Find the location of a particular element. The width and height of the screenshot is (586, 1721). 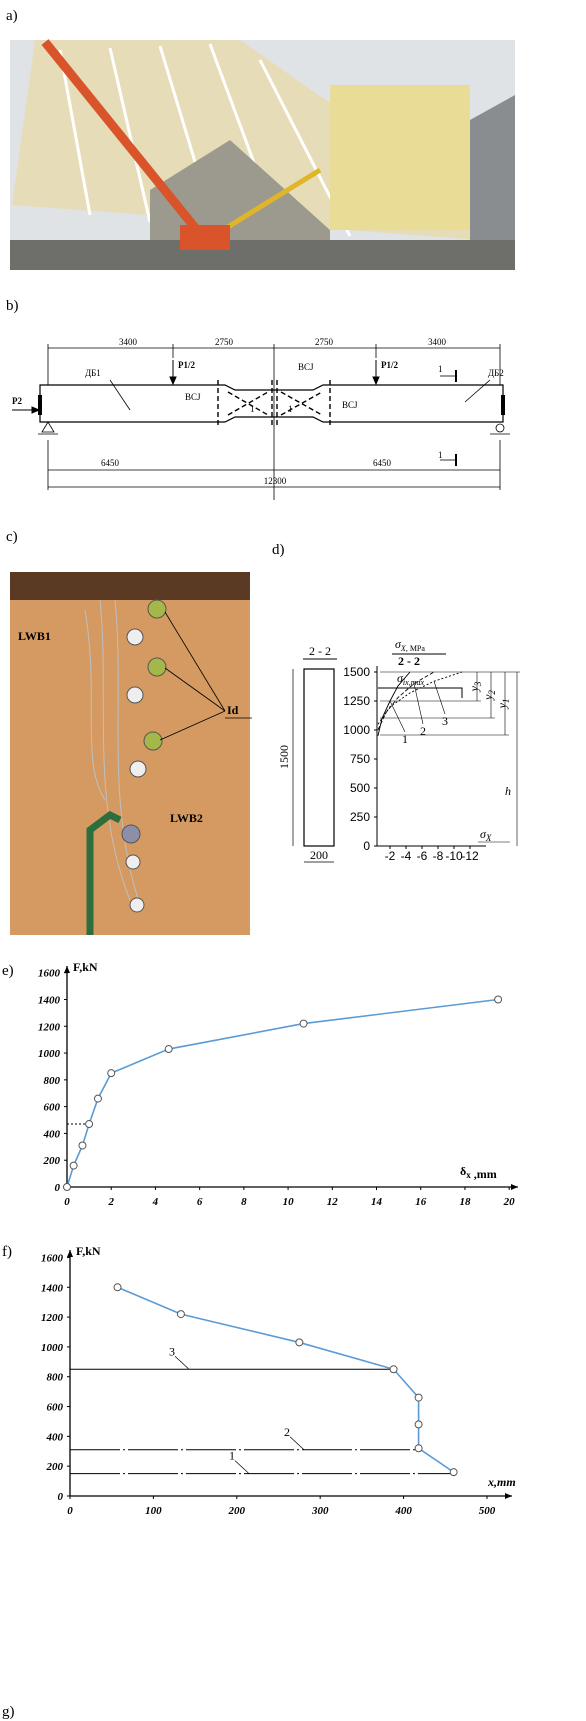

axis-label: x,mm is located at coordinates (501, 1482).